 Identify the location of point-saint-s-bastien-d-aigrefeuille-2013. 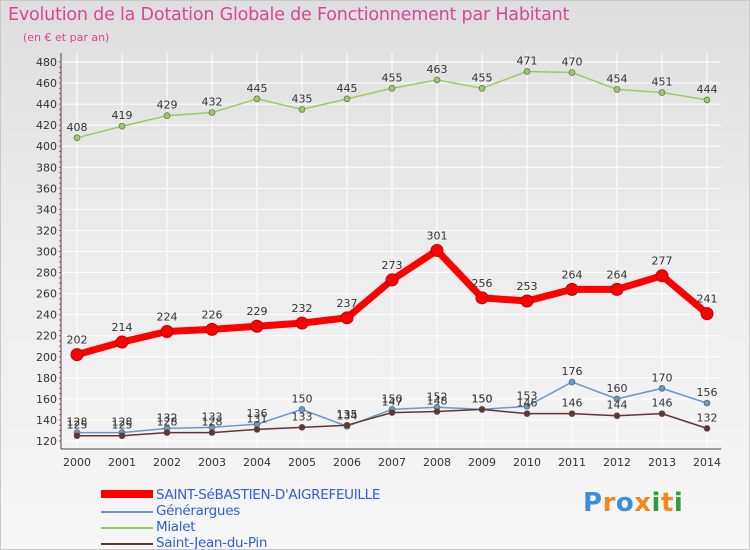
(662, 276).